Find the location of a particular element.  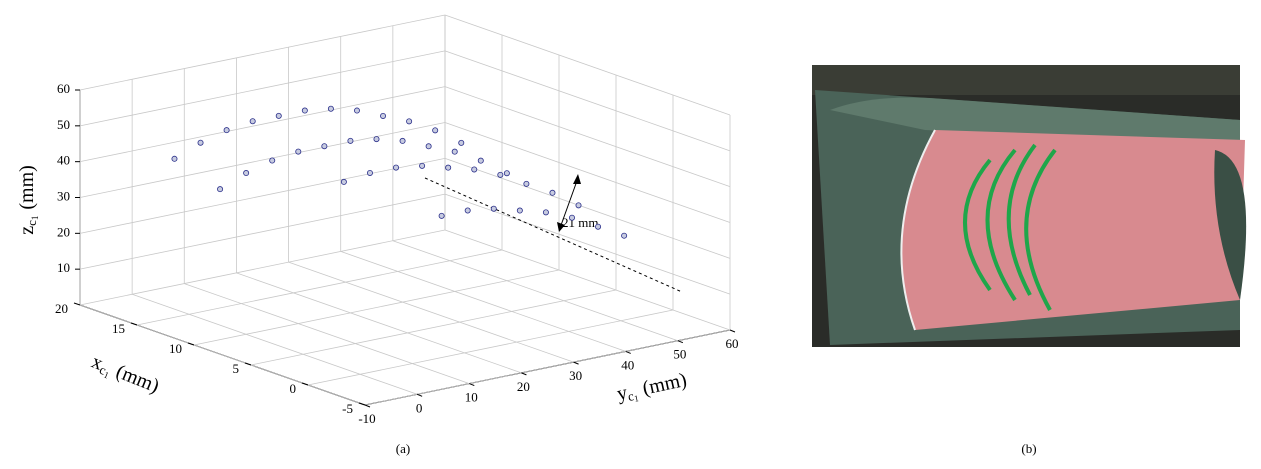

z-unit: (mm) is located at coordinates (27, 187).